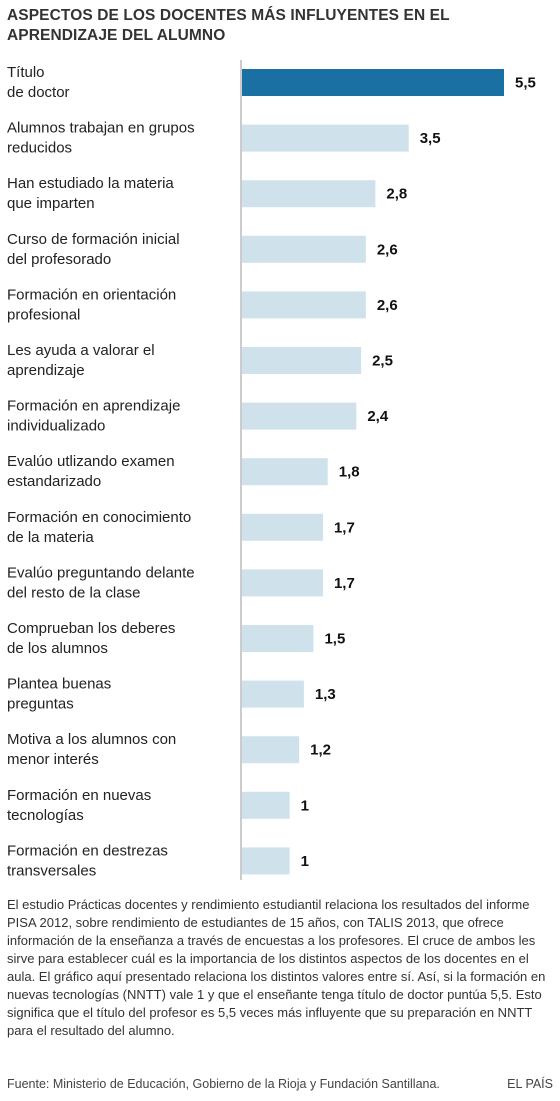 The height and width of the screenshot is (1101, 560). I want to click on value-label: 3,5, so click(430, 138).